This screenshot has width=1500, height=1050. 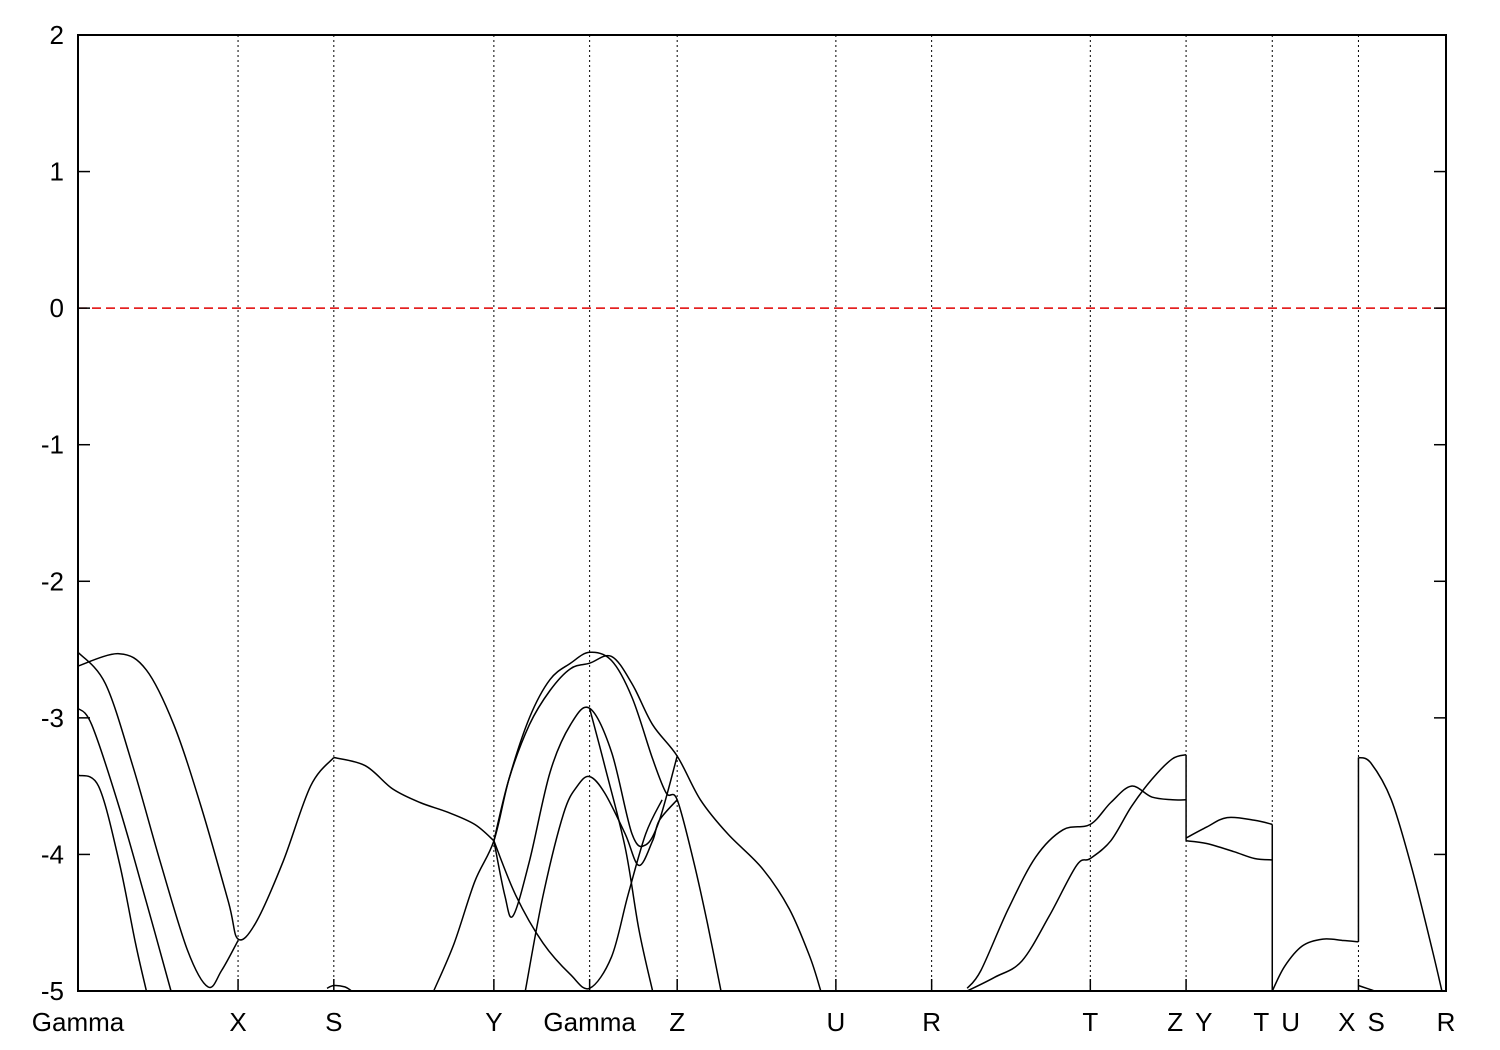 What do you see at coordinates (57, 172) in the screenshot?
I see `y-tick-label: 1` at bounding box center [57, 172].